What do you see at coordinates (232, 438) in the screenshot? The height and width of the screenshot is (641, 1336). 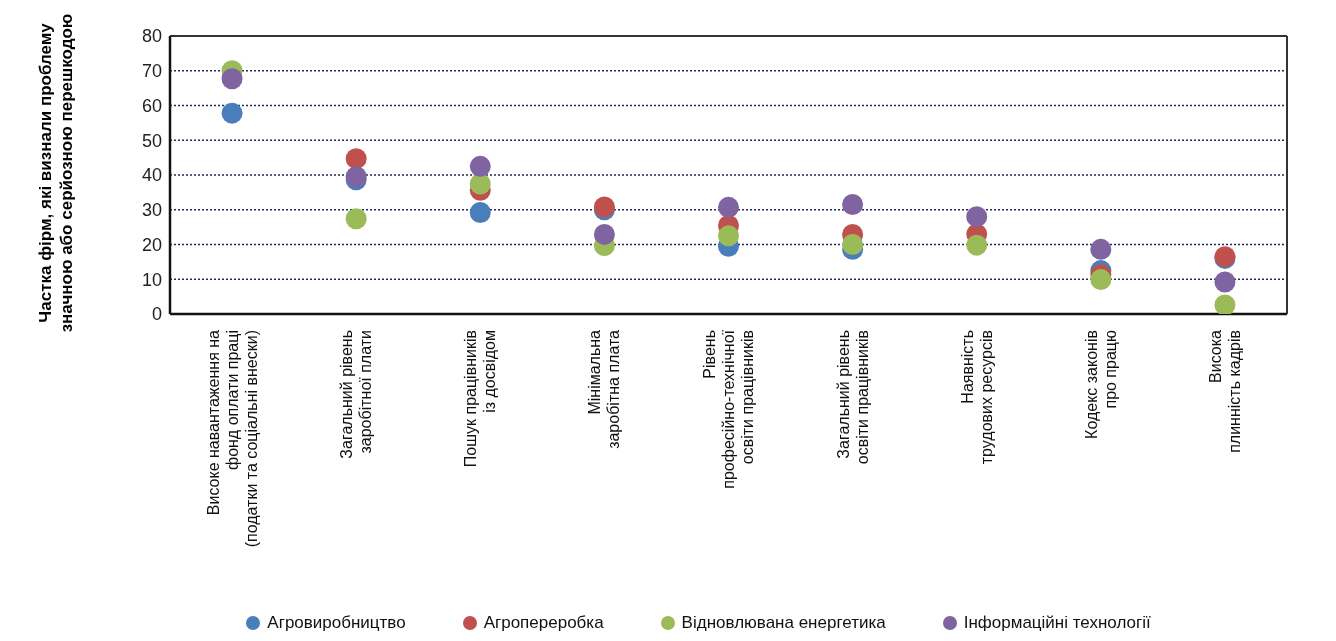 I see `x-tick-label: Високе навантаження на фонд оплати праці (податки та соціальні внески)` at bounding box center [232, 438].